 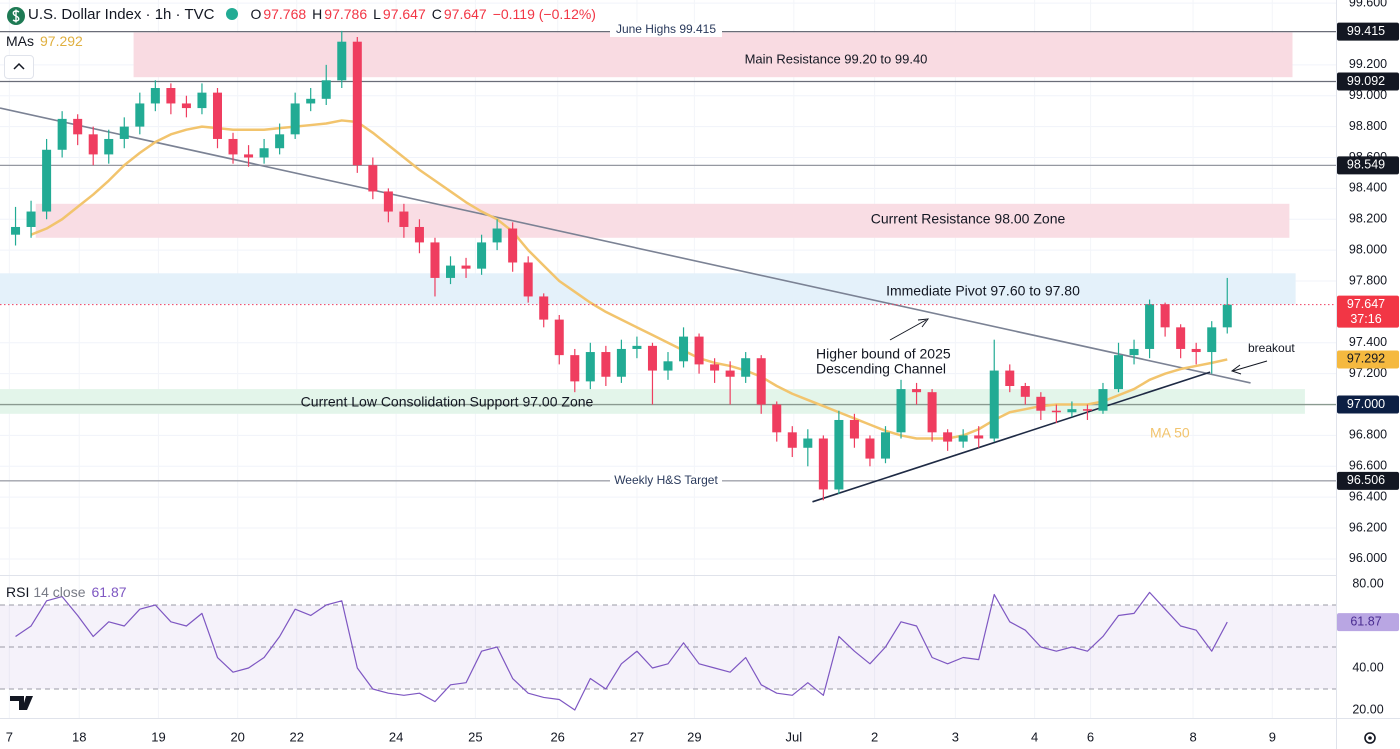 I want to click on ma-tag: 97.292, so click(x=1366, y=359).